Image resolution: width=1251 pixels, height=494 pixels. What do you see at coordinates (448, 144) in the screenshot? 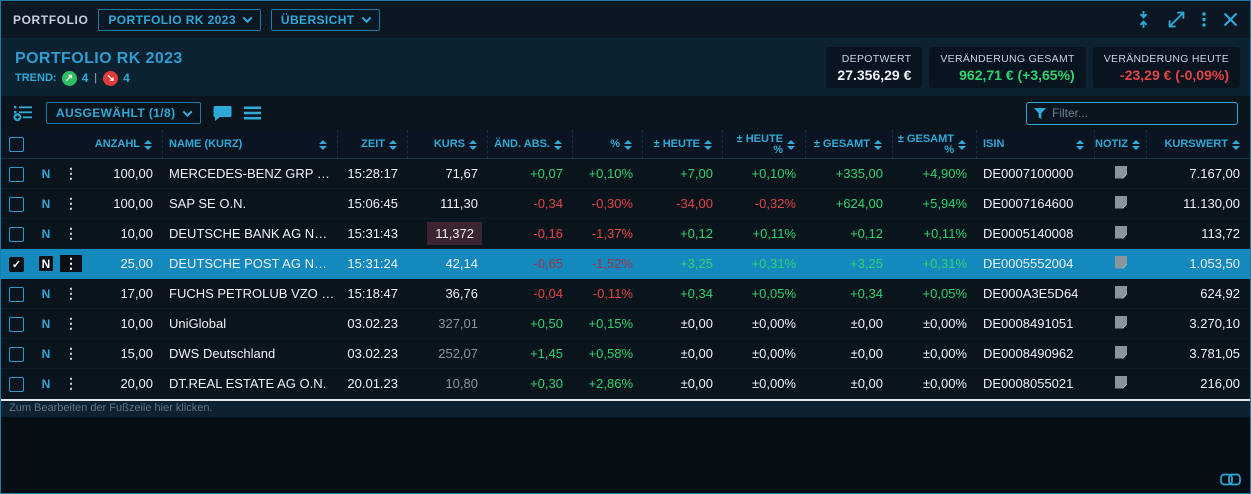
I see `column-header-kurs: KURS` at bounding box center [448, 144].